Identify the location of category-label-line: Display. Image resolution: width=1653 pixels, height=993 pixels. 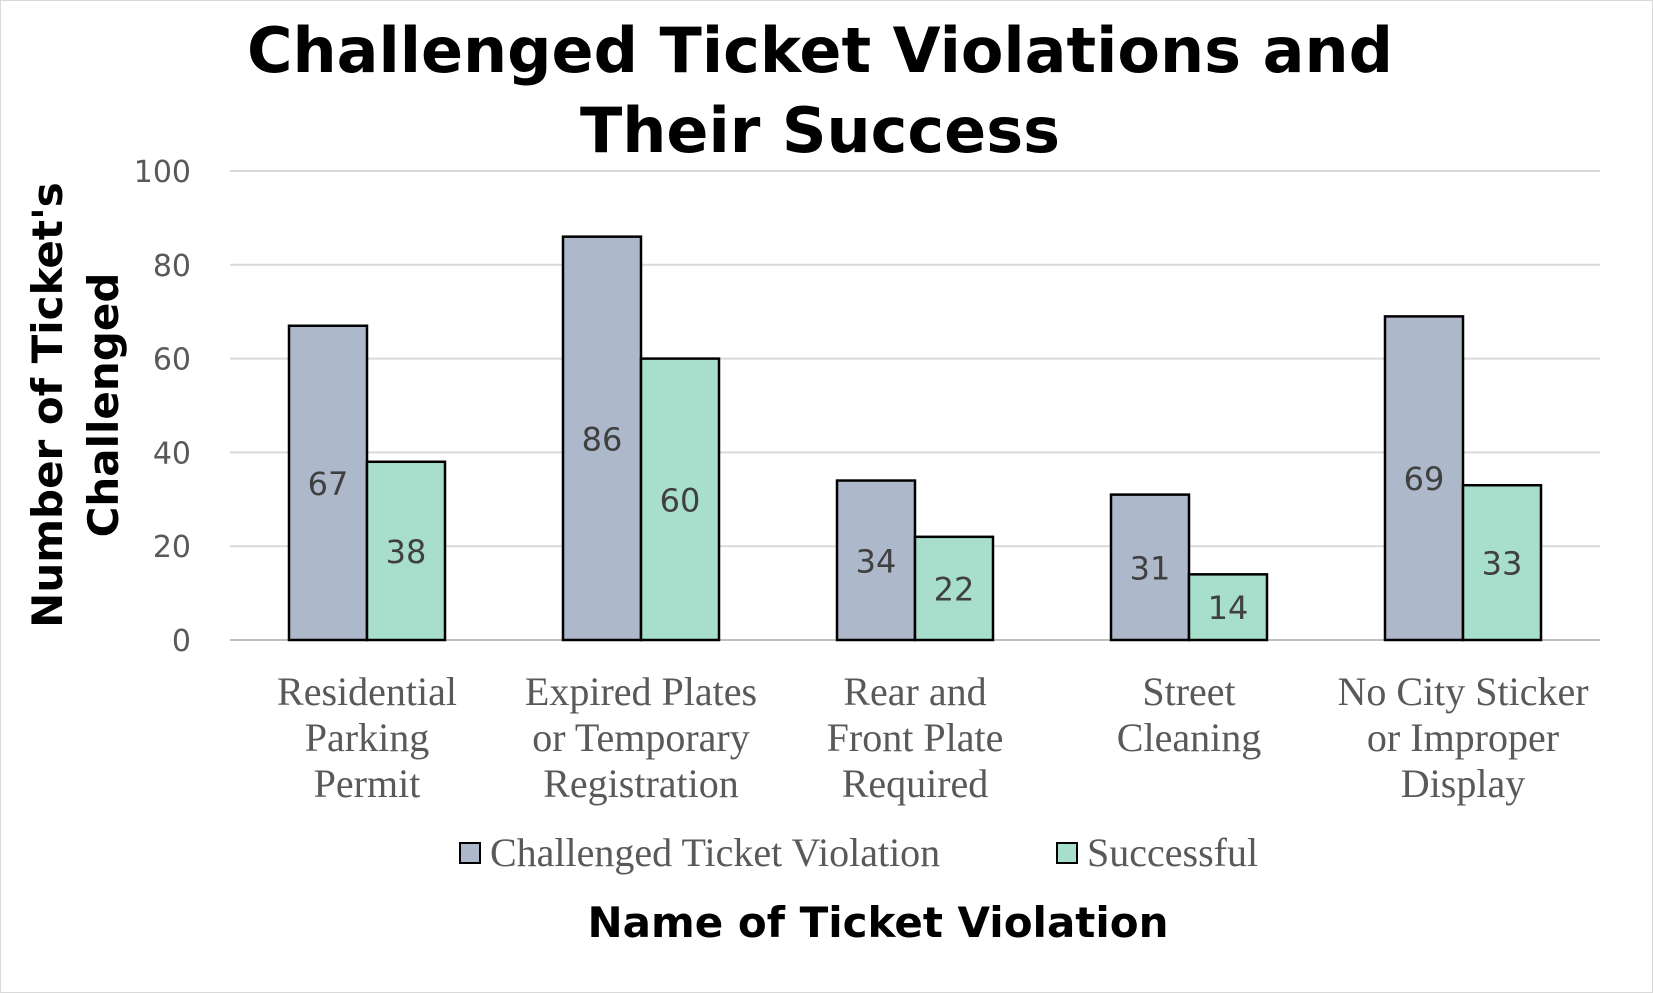
(1463, 783).